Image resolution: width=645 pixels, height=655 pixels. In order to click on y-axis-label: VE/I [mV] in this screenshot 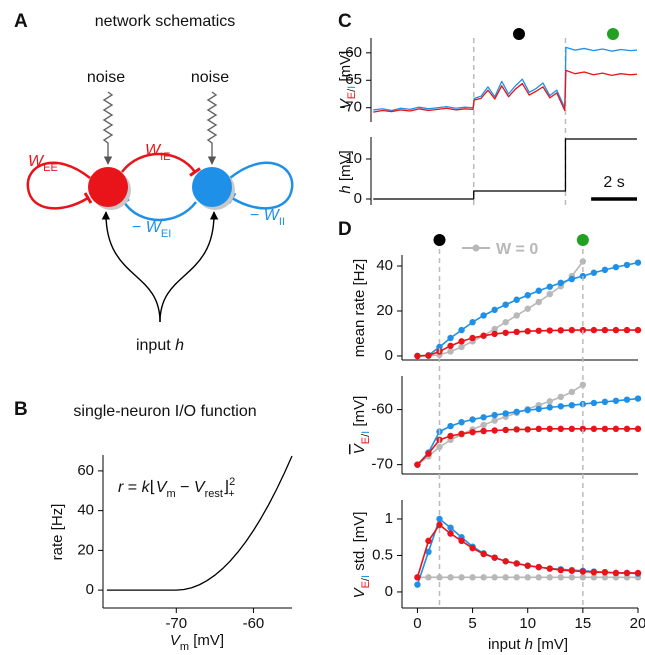, I will do `click(347, 80)`.